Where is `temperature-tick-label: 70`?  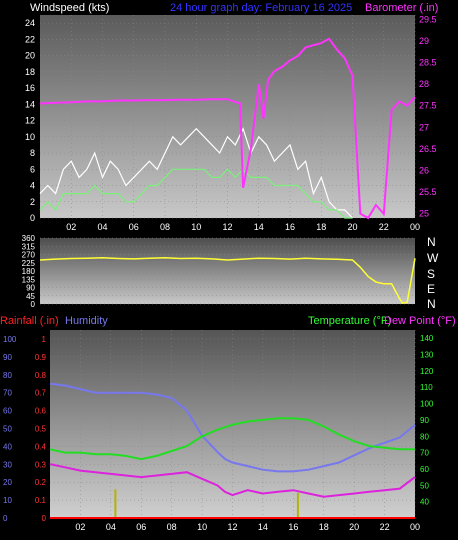 temperature-tick-label: 70 is located at coordinates (424, 453).